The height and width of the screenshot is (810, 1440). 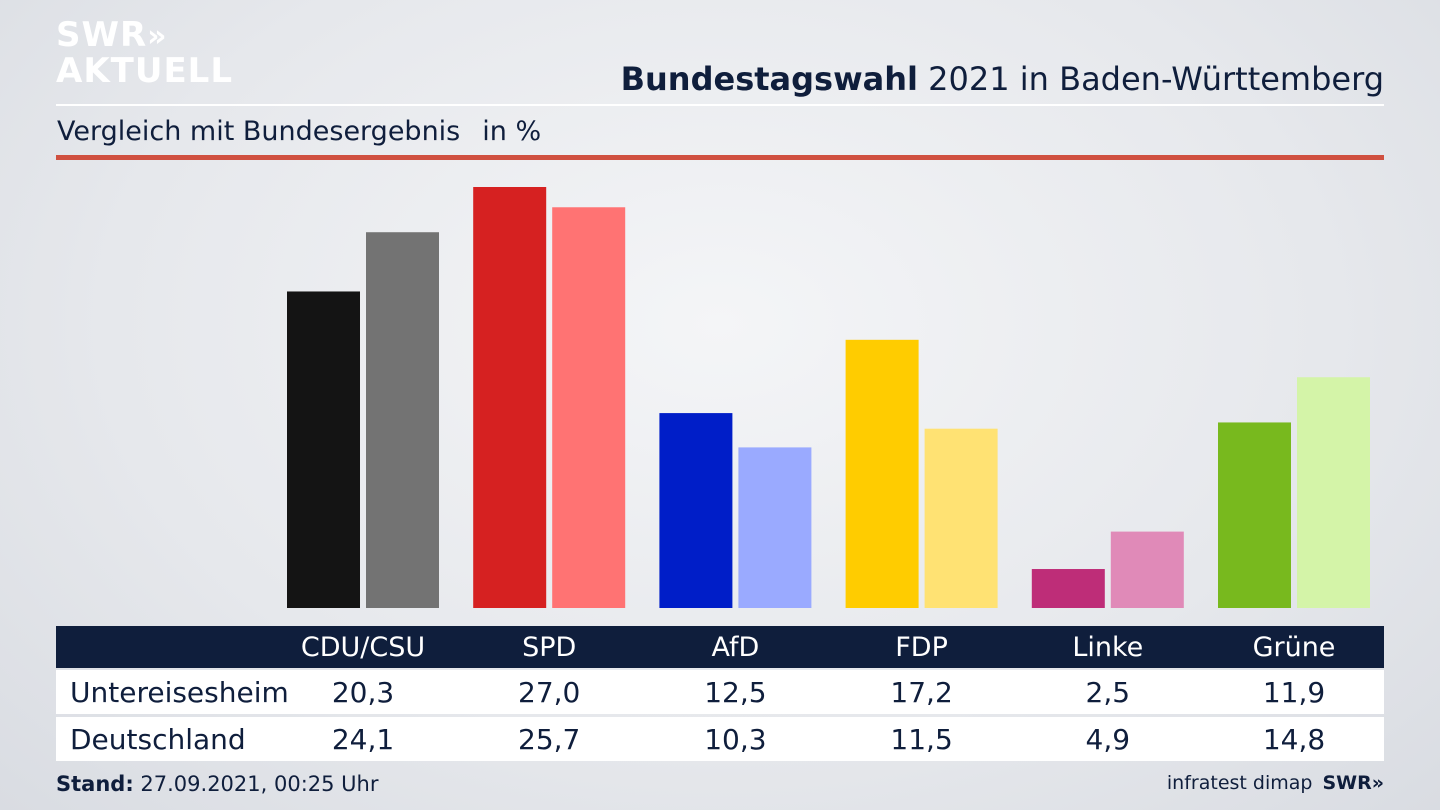 I want to click on category-label: AfD, so click(x=735, y=647).